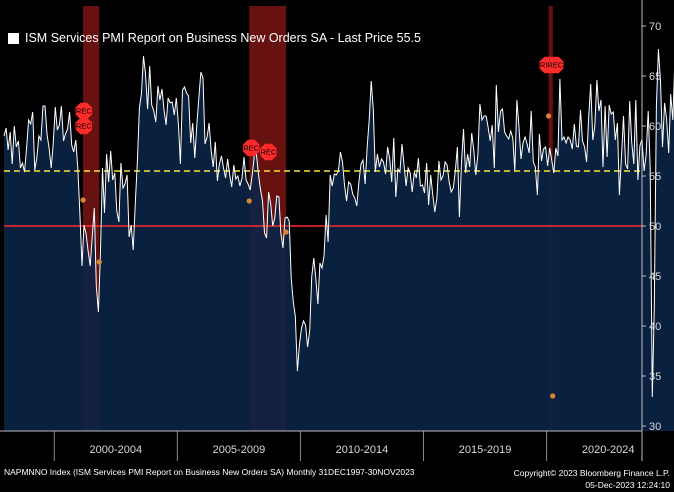 This screenshot has height=492, width=674. What do you see at coordinates (627, 485) in the screenshot?
I see `footer-timestamp: 05-Dec-2023 12:24:10` at bounding box center [627, 485].